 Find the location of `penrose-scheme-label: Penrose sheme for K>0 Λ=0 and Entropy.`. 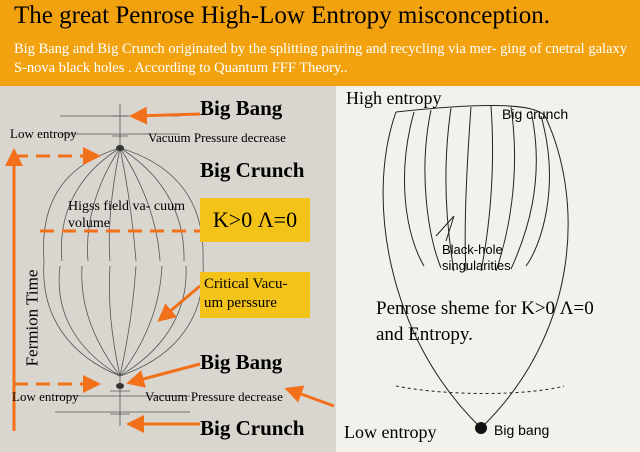

penrose-scheme-label: Penrose sheme for K>0 Λ=0 and Entropy. is located at coordinates (485, 321).